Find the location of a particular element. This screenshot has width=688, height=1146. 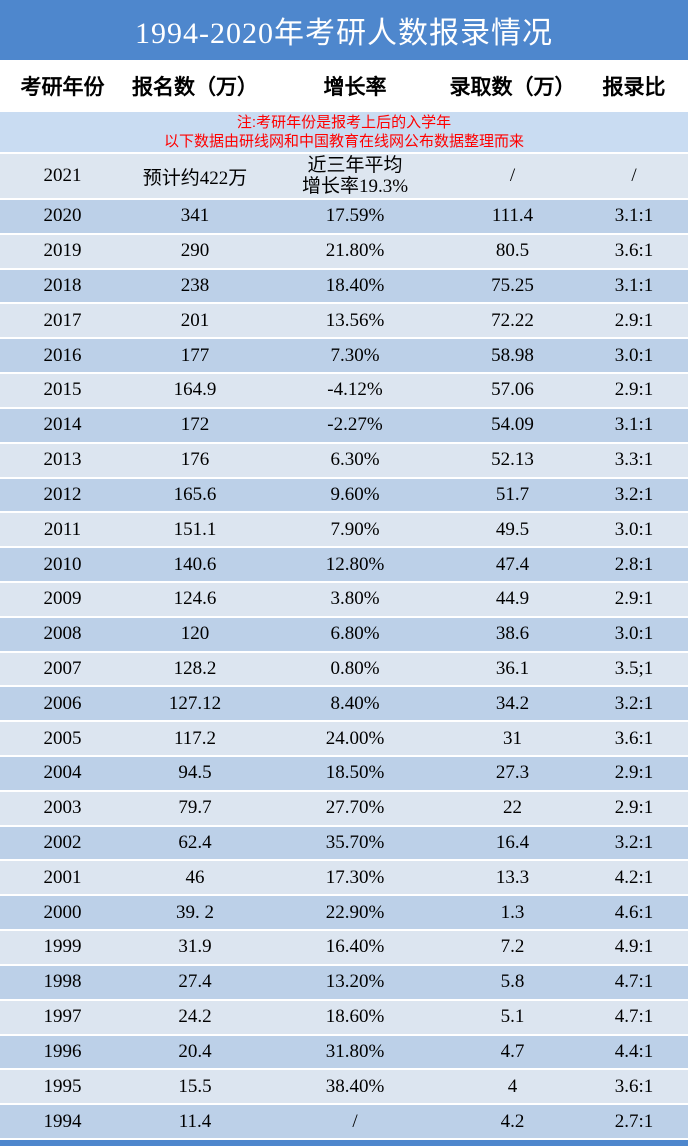

table-row: 2009 124.6 3.80% 44.9 2.9:1 is located at coordinates (344, 600).